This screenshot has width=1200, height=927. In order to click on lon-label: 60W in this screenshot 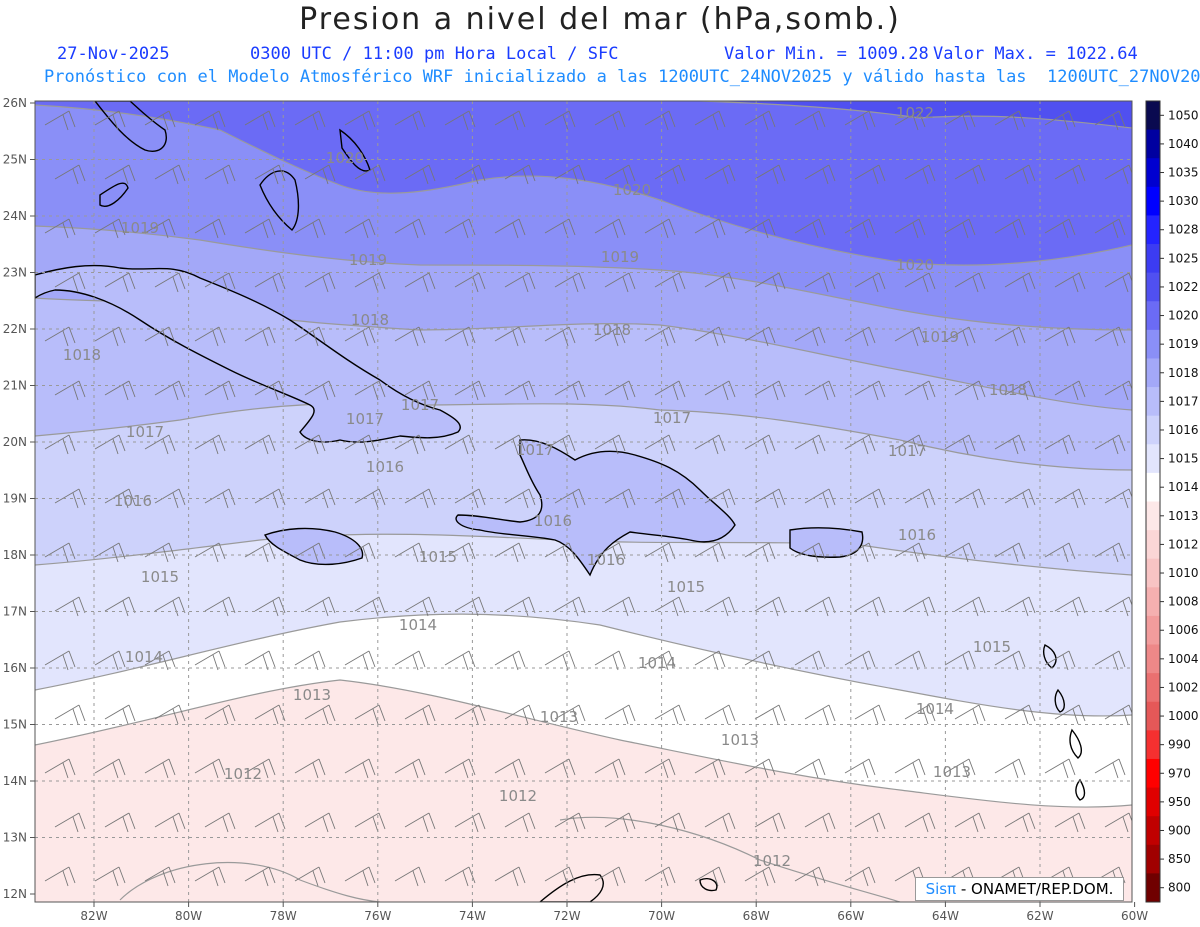, I will do `click(1134, 916)`.